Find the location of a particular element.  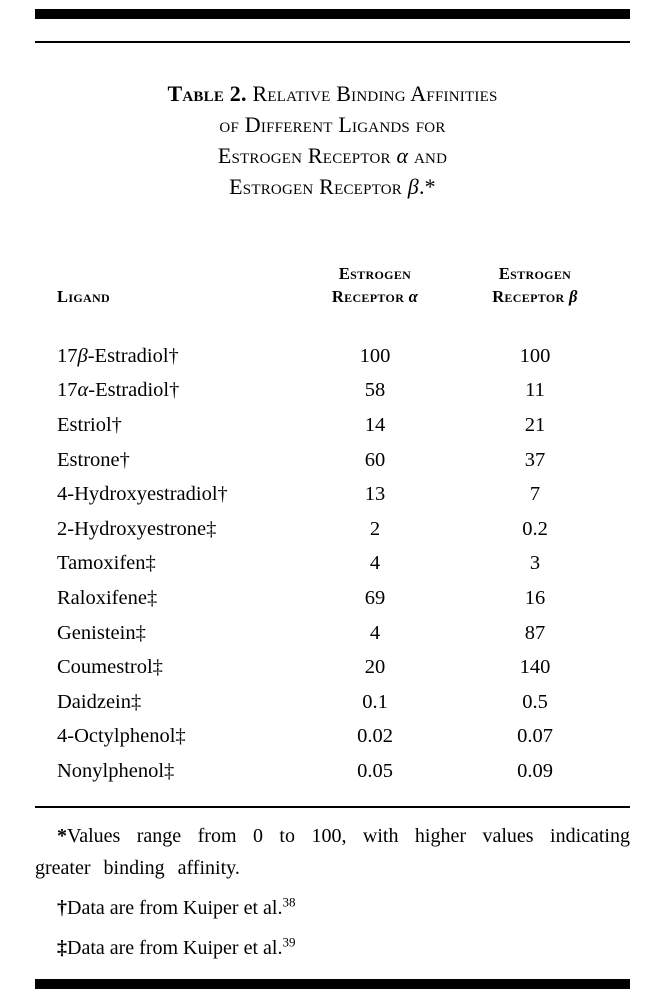

ligand-name: Estrone† is located at coordinates (93, 459).